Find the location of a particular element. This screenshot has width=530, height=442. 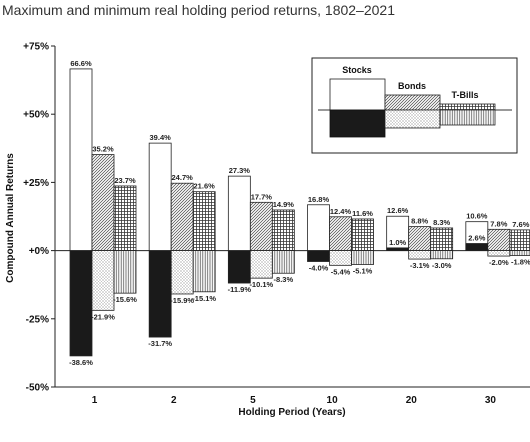

data-label-bonds-max: 12.4% is located at coordinates (341, 211).